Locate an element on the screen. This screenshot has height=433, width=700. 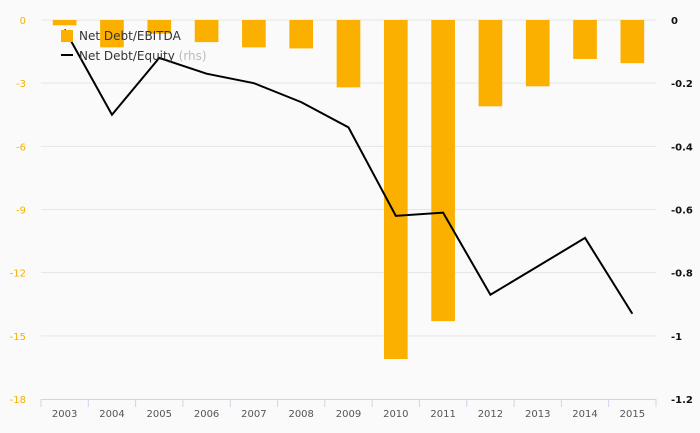
bar-2009 is located at coordinates (348, 54).